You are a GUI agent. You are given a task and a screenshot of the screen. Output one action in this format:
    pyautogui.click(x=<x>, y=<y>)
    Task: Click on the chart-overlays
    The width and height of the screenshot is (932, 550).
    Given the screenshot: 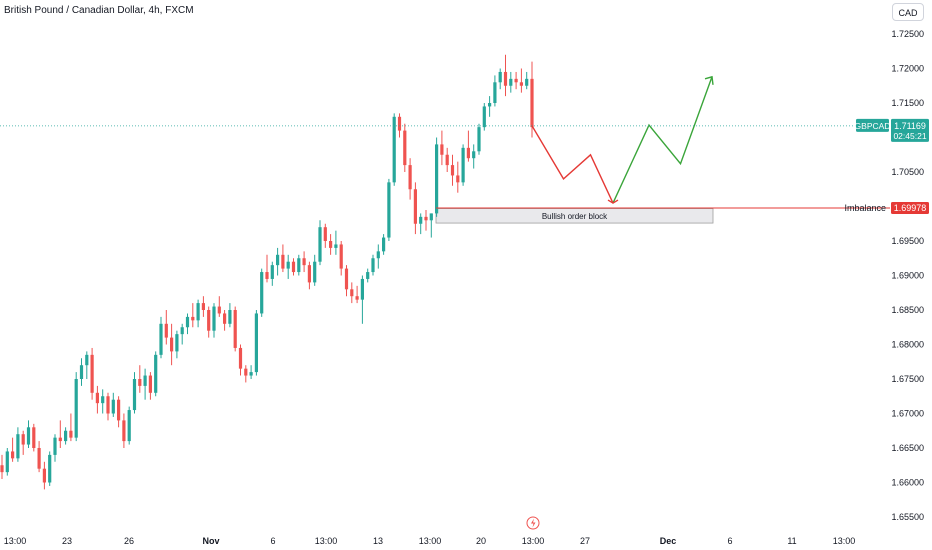 What is the action you would take?
    pyautogui.click(x=445, y=167)
    